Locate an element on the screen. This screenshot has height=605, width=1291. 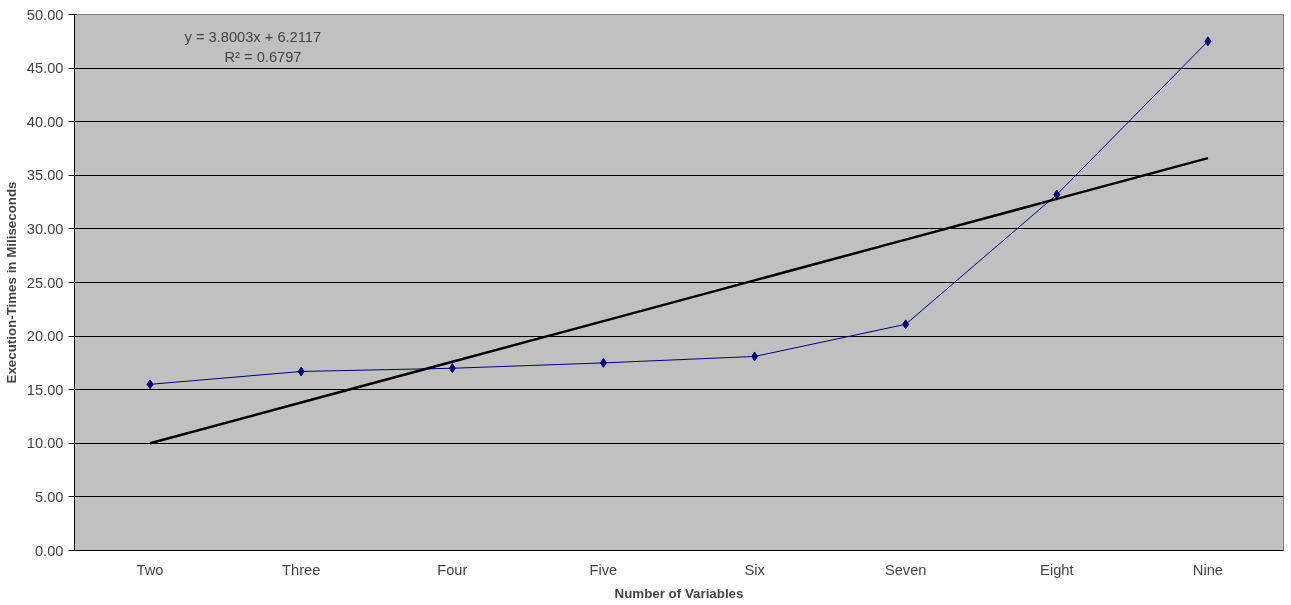
y-tick-label: 25.00 is located at coordinates (45, 282).